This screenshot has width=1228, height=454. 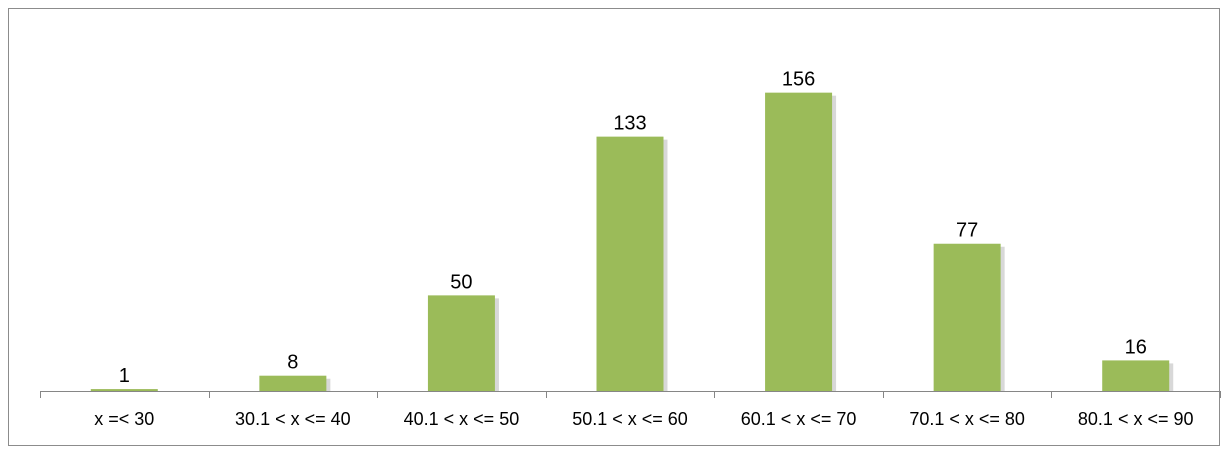 What do you see at coordinates (798, 80) in the screenshot?
I see `data-label-5: 156` at bounding box center [798, 80].